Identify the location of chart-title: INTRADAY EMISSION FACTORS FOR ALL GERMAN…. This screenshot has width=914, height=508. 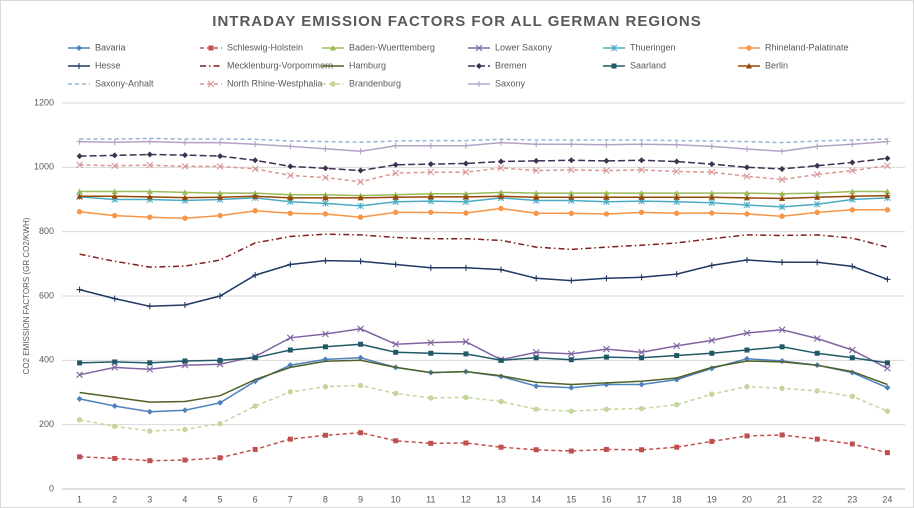
(456, 21).